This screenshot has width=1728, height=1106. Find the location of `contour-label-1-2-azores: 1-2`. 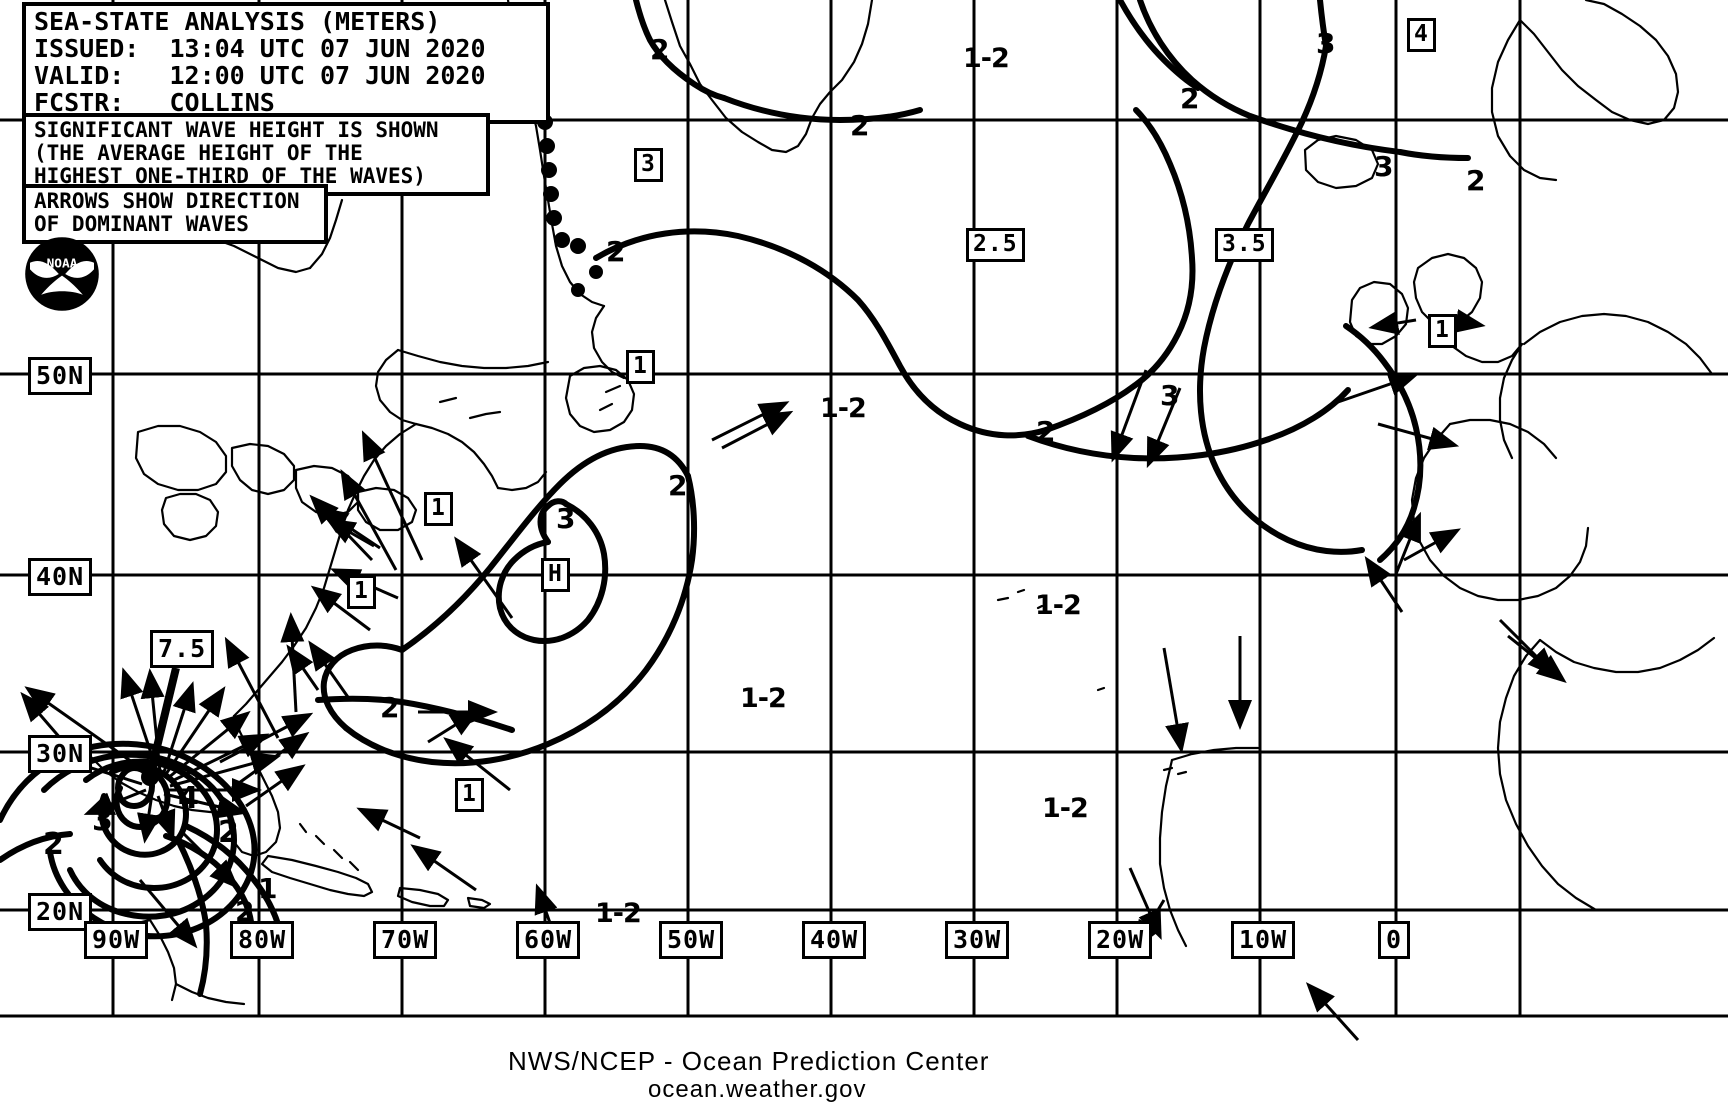

contour-label-1-2-azores: 1-2 is located at coordinates (1058, 605).